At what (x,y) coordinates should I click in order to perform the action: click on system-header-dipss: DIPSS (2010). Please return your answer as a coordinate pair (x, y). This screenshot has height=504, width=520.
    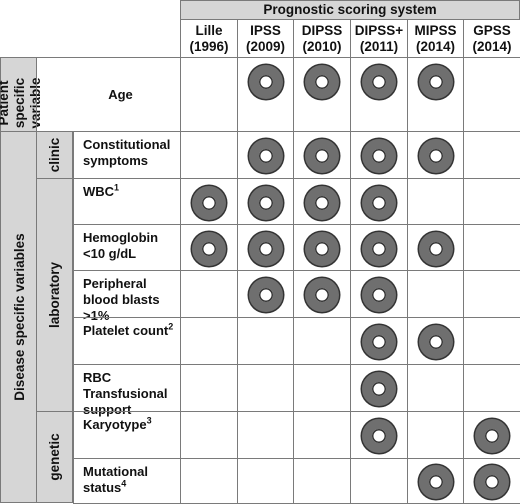
    Looking at the image, I should click on (322, 38).